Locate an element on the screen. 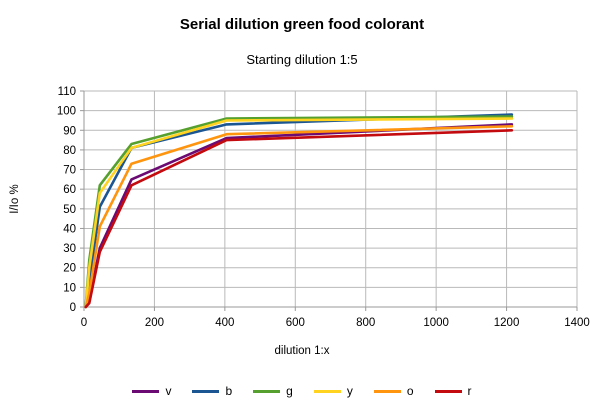 This screenshot has width=604, height=413. legend-label-y: y is located at coordinates (349, 391).